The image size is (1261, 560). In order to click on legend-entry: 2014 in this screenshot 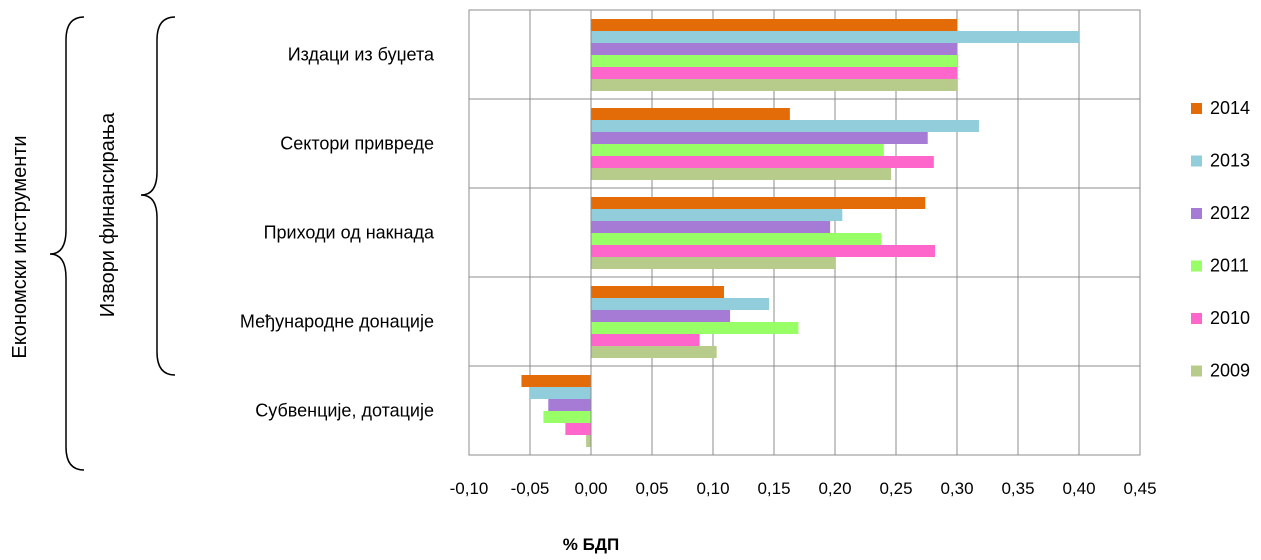, I will do `click(1230, 108)`.